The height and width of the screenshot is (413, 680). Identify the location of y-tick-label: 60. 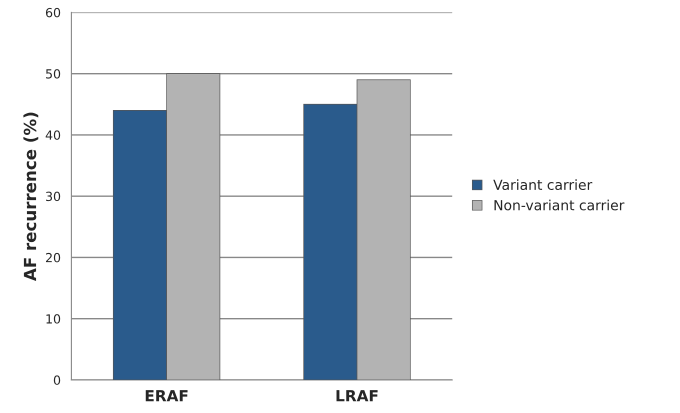
(53, 13).